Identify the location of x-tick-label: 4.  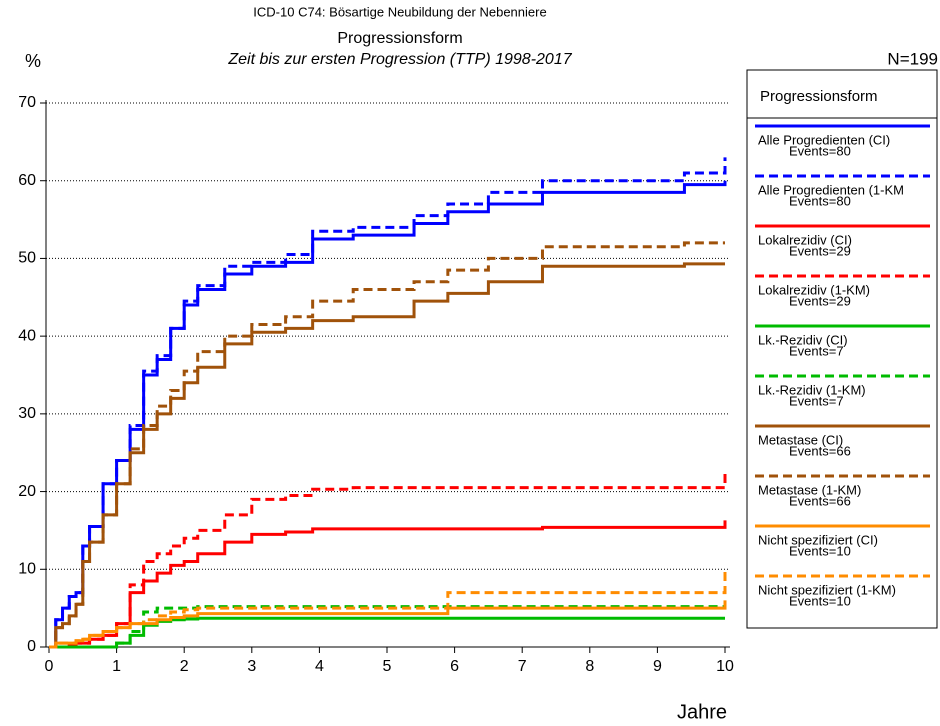
(319, 666).